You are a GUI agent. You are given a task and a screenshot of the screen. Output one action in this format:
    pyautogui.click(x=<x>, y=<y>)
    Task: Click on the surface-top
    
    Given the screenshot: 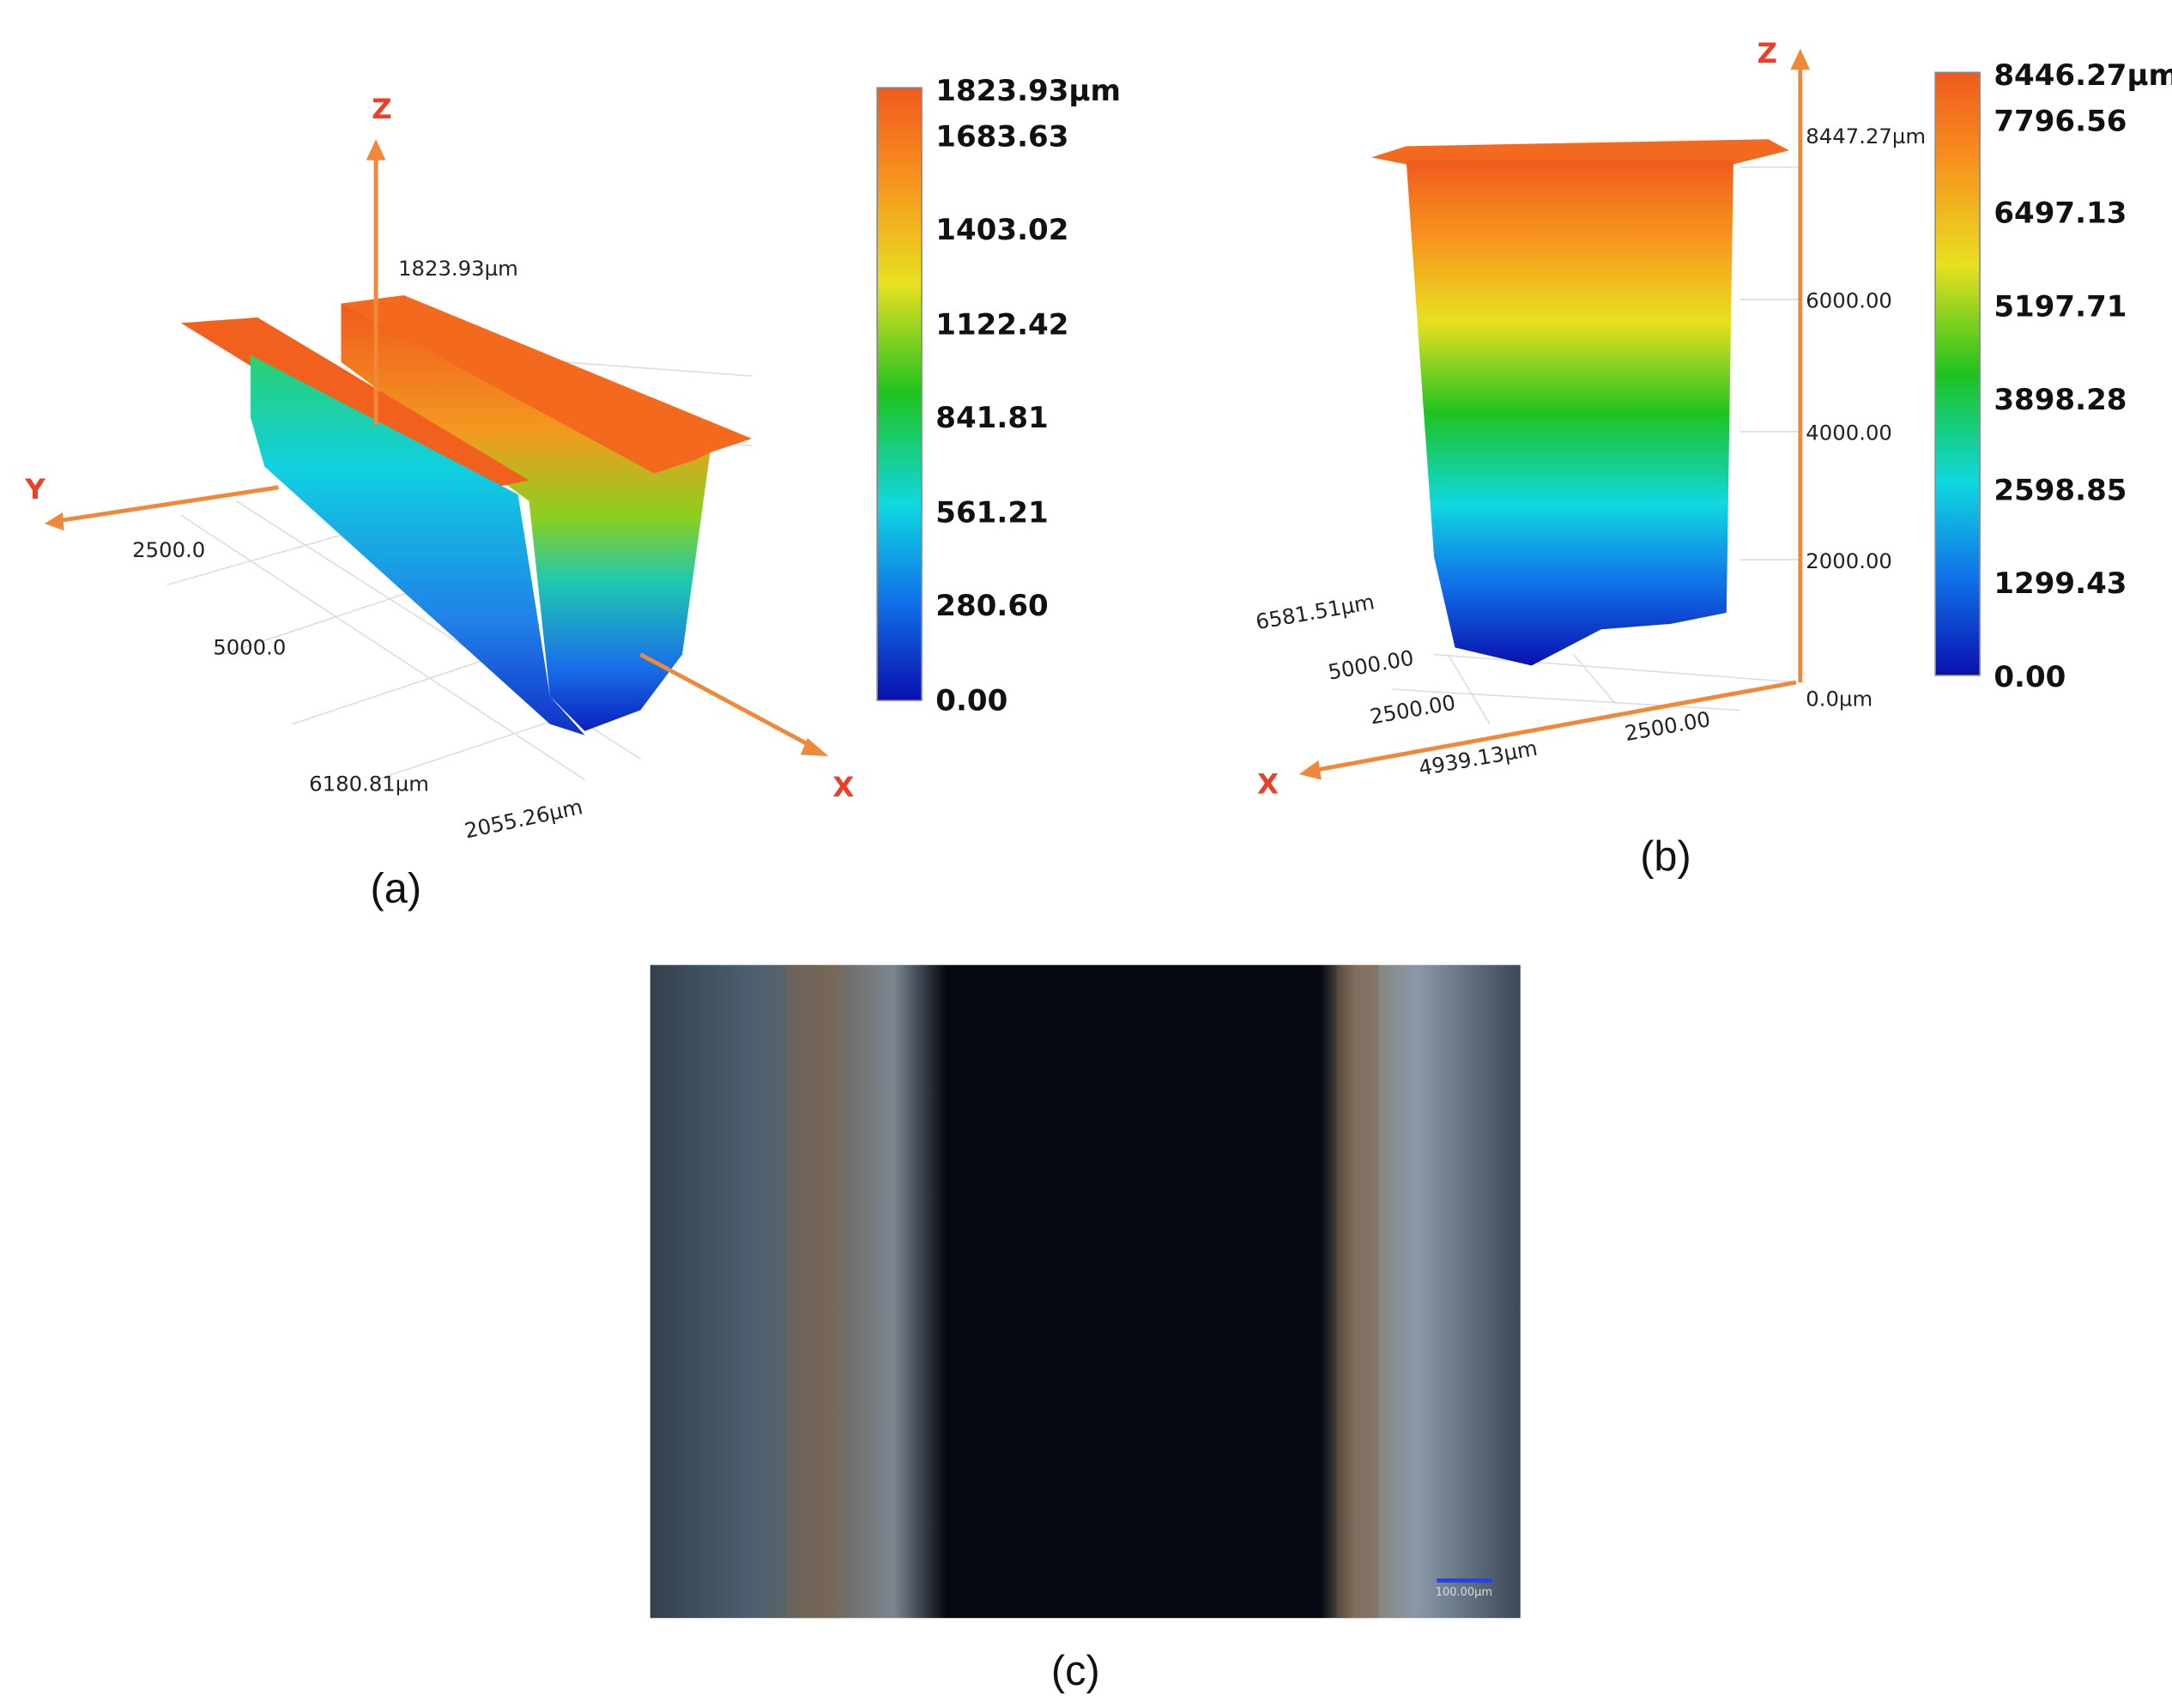 What is the action you would take?
    pyautogui.click(x=1580, y=152)
    